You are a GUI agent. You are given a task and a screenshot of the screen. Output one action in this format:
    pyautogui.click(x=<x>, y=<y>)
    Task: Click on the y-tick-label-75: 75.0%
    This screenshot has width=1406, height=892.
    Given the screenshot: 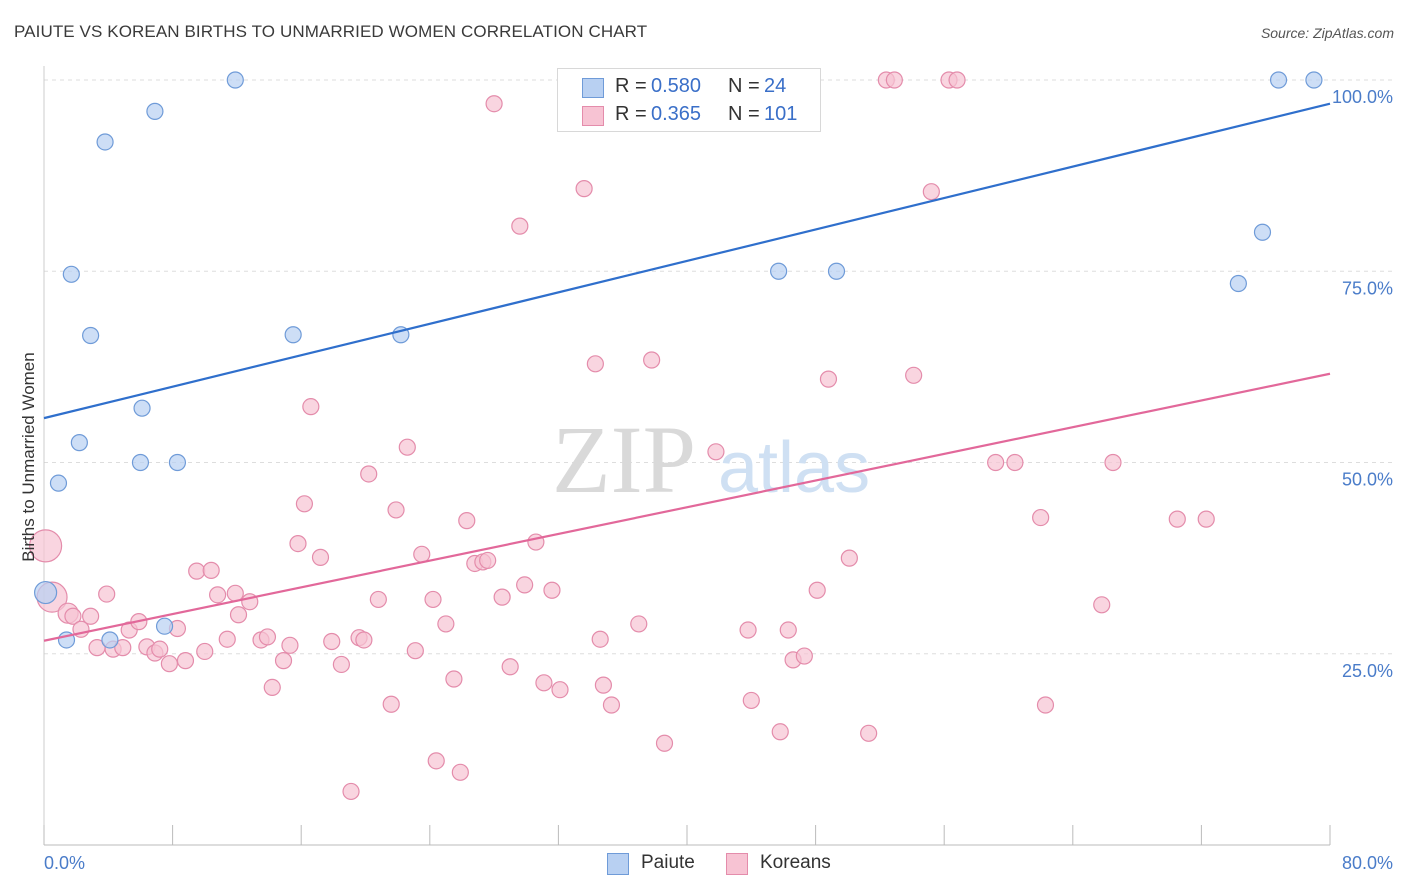 What is the action you would take?
    pyautogui.click(x=1367, y=288)
    